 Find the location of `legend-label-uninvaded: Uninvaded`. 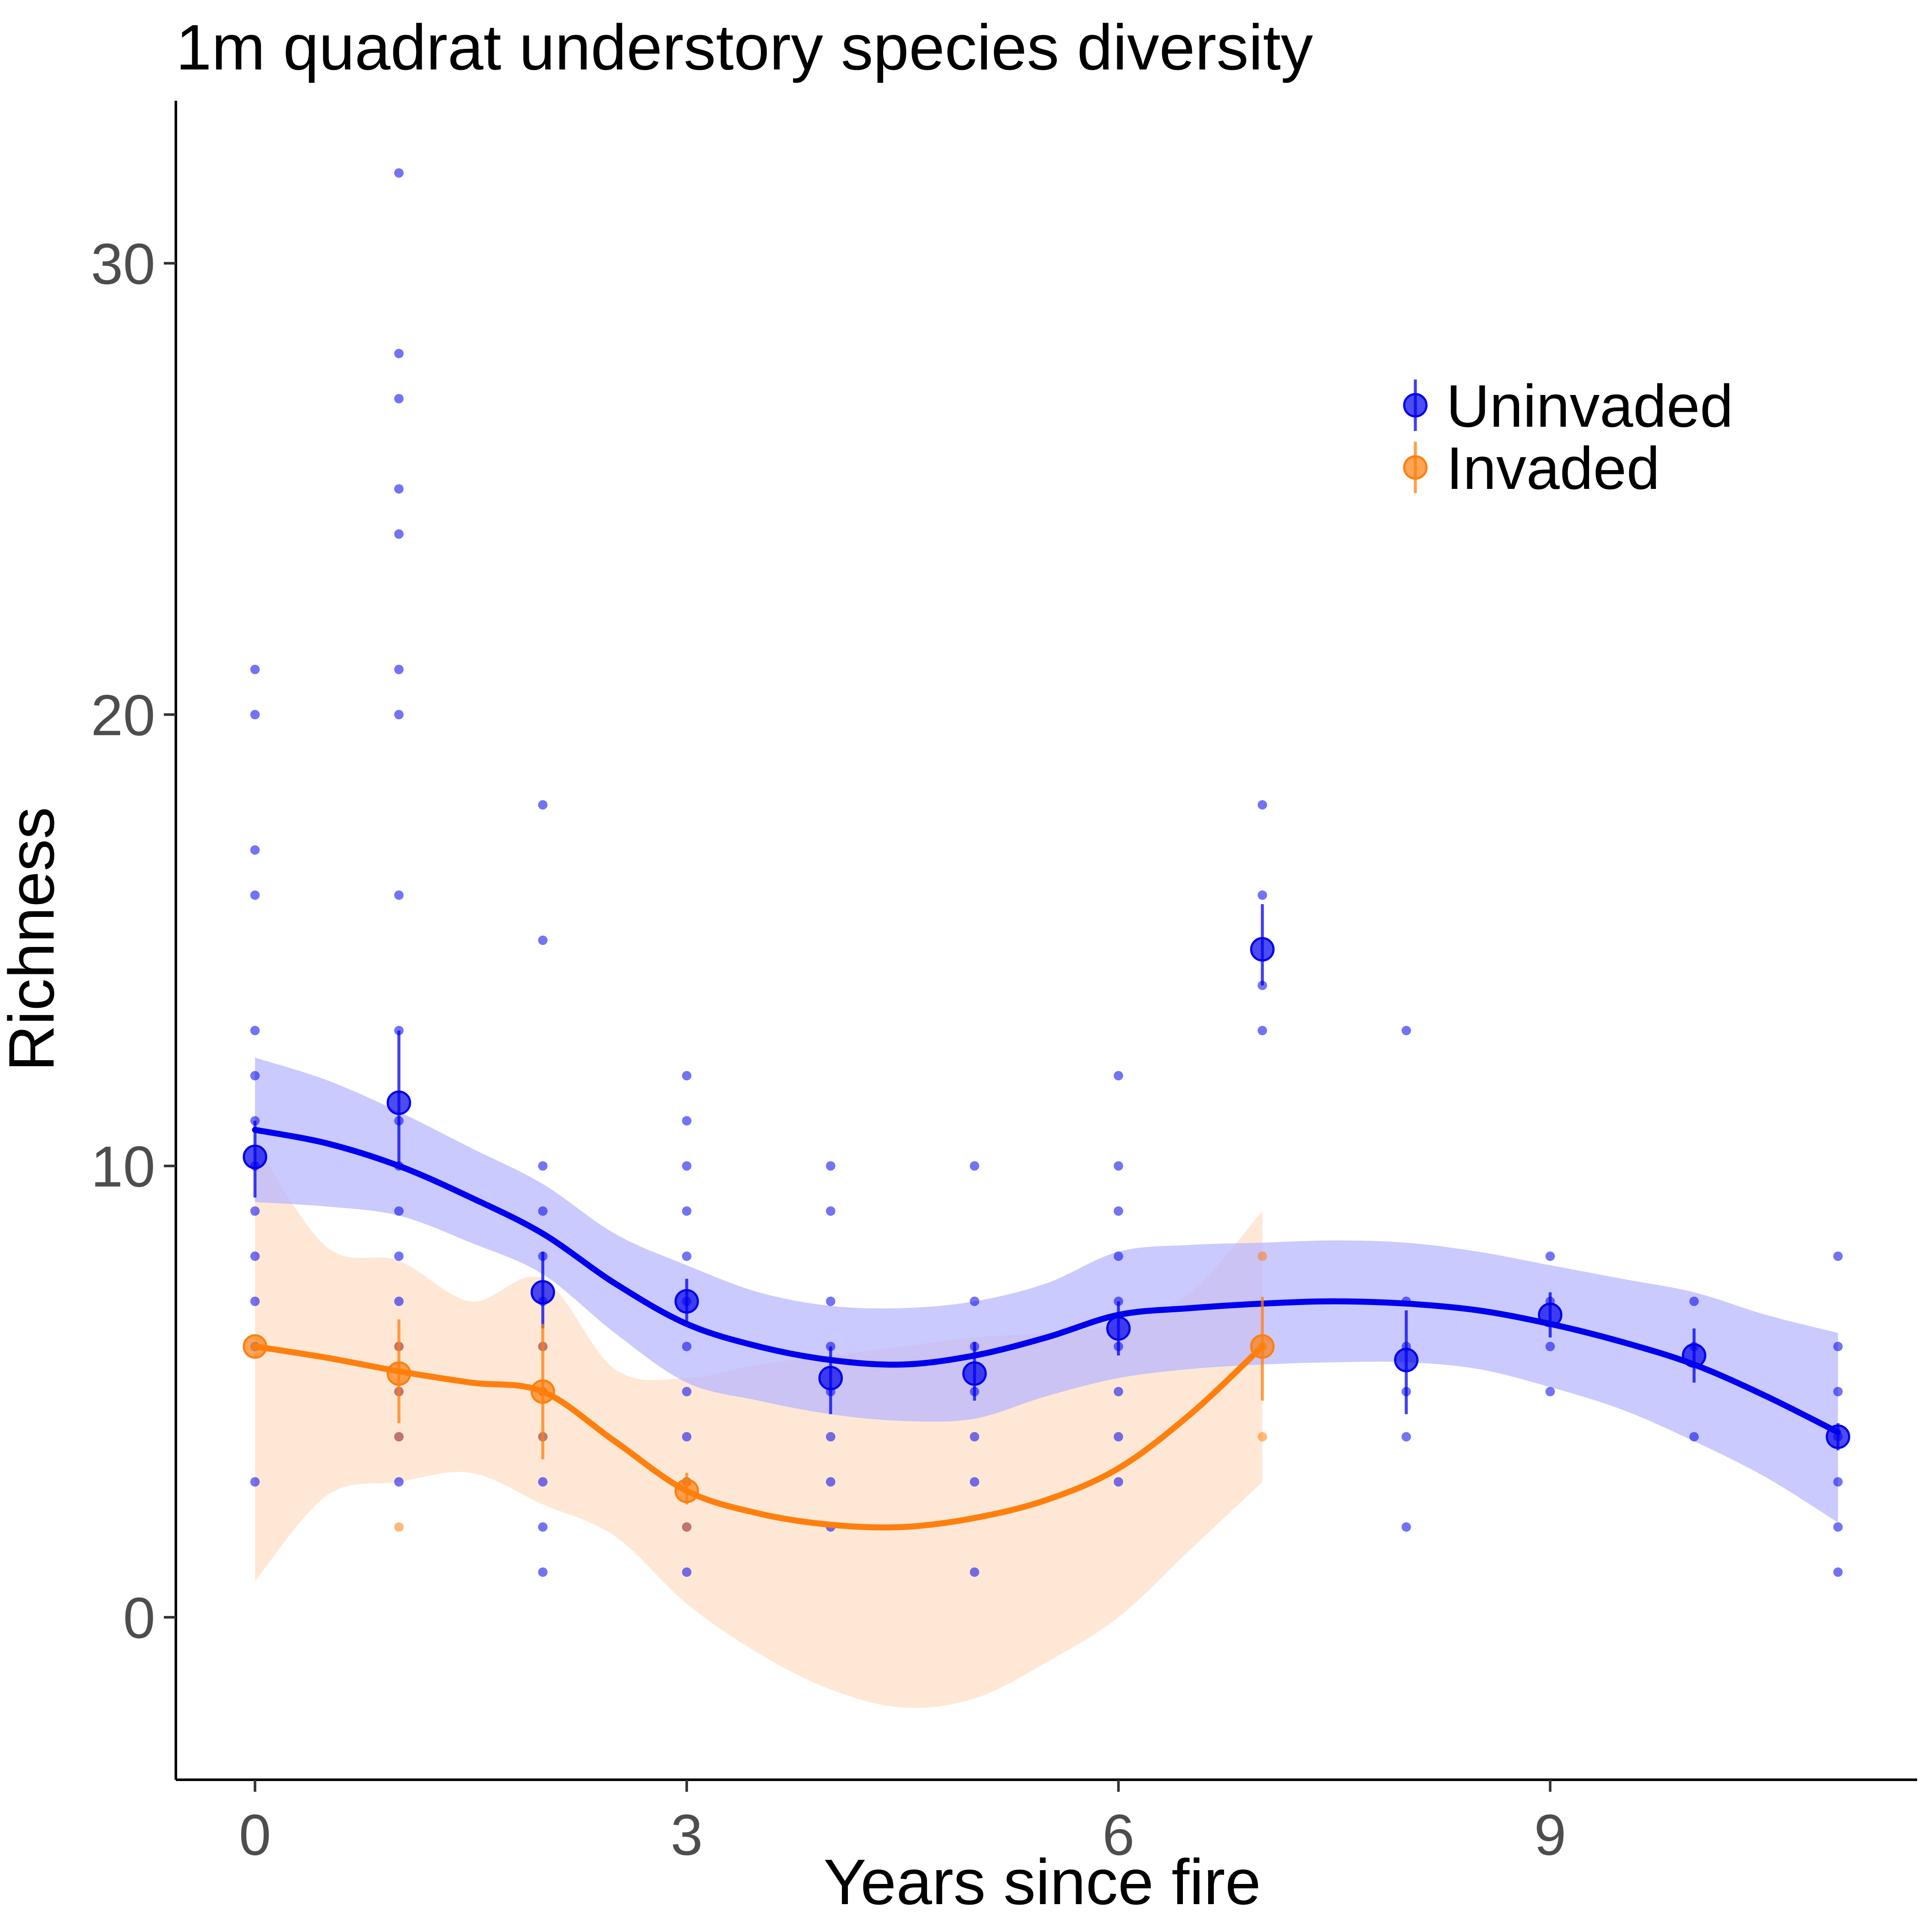

legend-label-uninvaded: Uninvaded is located at coordinates (1589, 406).